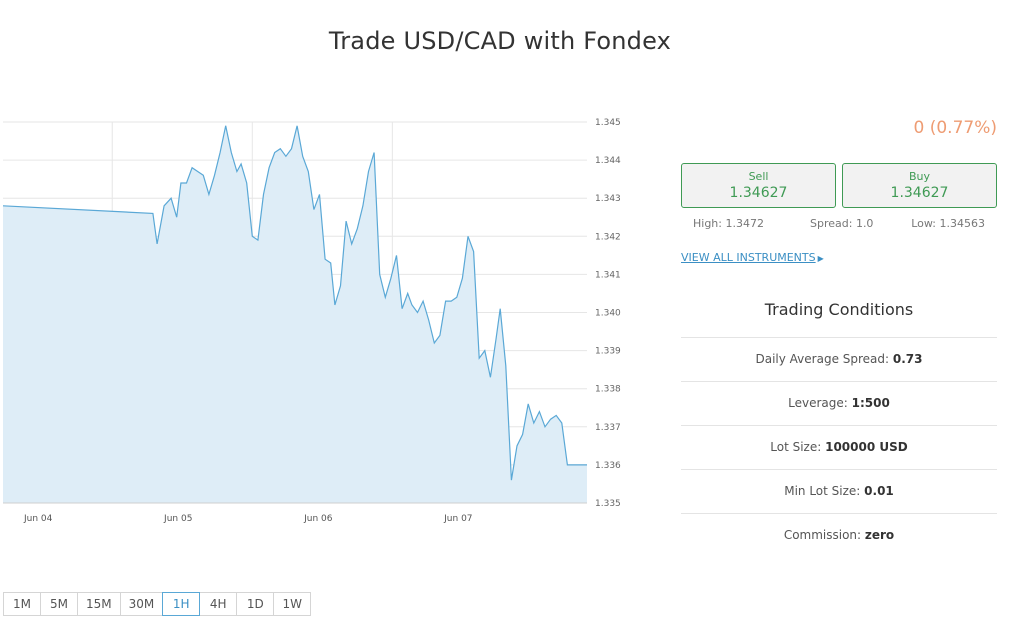 The height and width of the screenshot is (636, 1024). I want to click on condition-row-lot-size: Lot Size: 100000 USD, so click(839, 447).